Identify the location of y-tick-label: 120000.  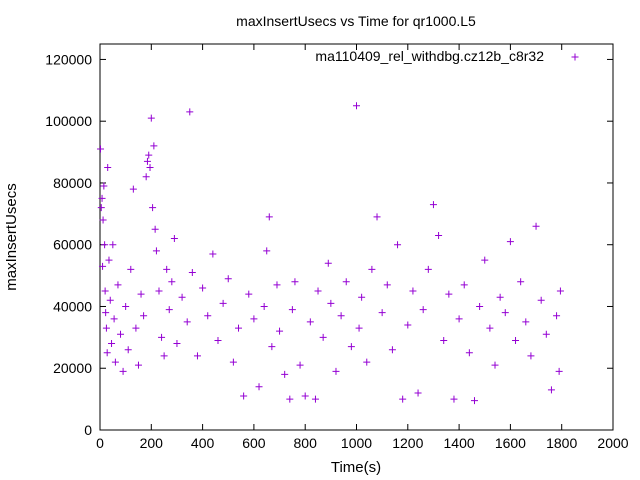
(68, 59).